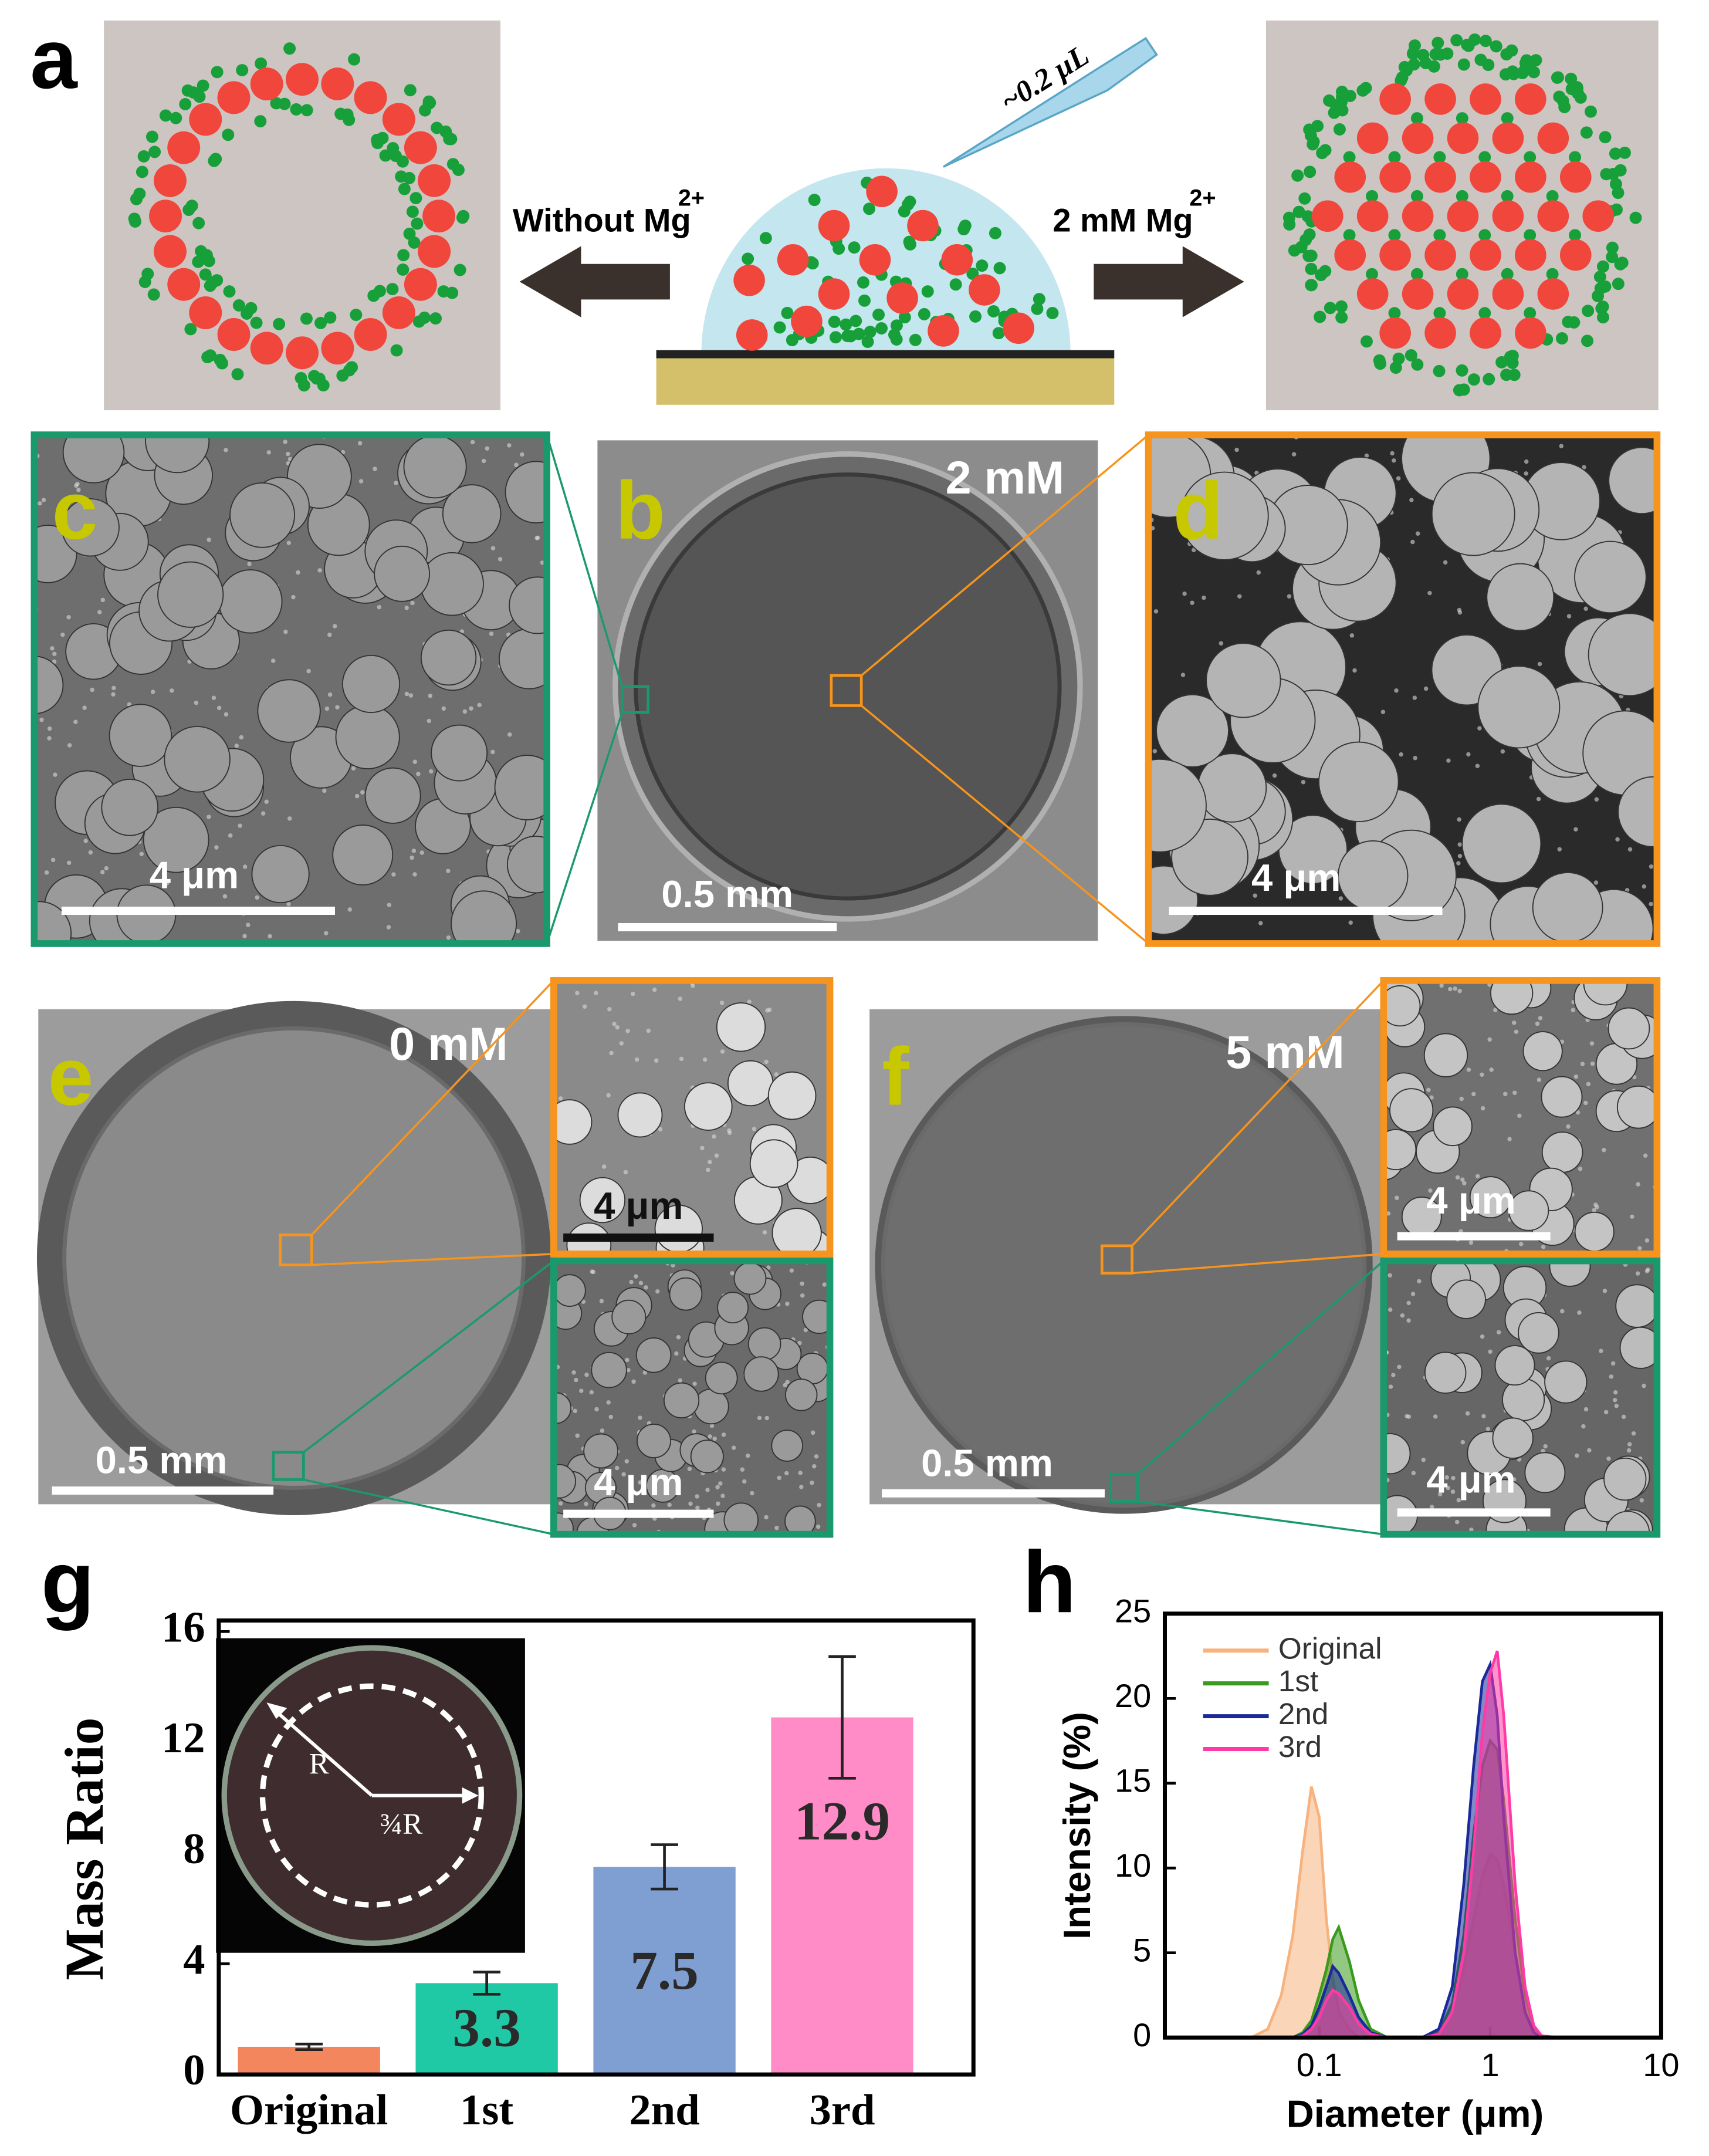 The image size is (1709, 2156). Describe the element at coordinates (486, 2110) in the screenshot. I see `x-tick-label: 1st` at that location.